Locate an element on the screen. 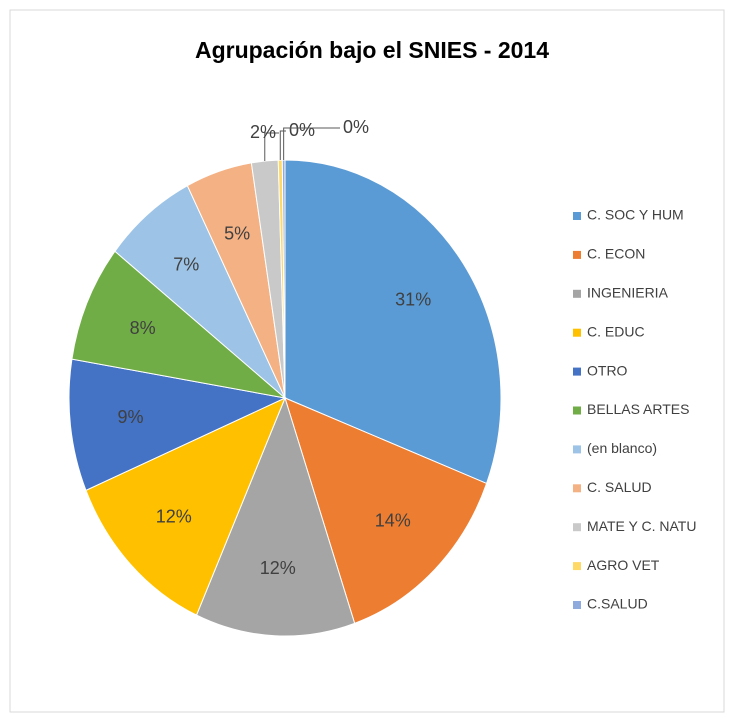 Image resolution: width=732 pixels, height=719 pixels. data-label: 9% is located at coordinates (131, 417).